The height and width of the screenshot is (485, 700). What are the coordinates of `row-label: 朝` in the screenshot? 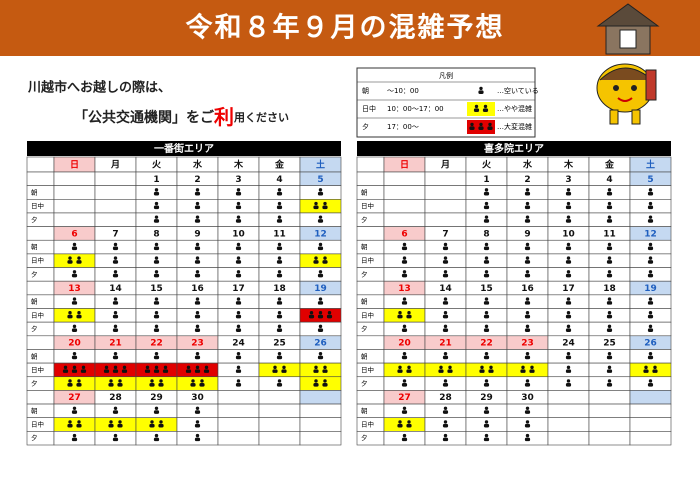 It's located at (364, 356).